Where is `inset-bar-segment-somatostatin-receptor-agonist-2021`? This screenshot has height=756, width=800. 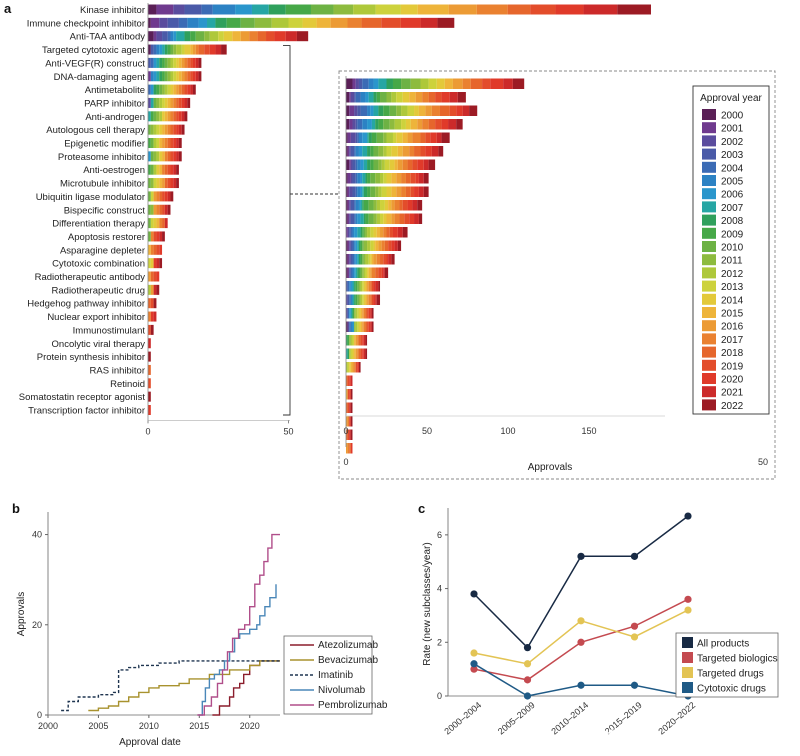
inset-bar-segment-somatostatin-receptor-agonist-2021 is located at coordinates (350, 434).